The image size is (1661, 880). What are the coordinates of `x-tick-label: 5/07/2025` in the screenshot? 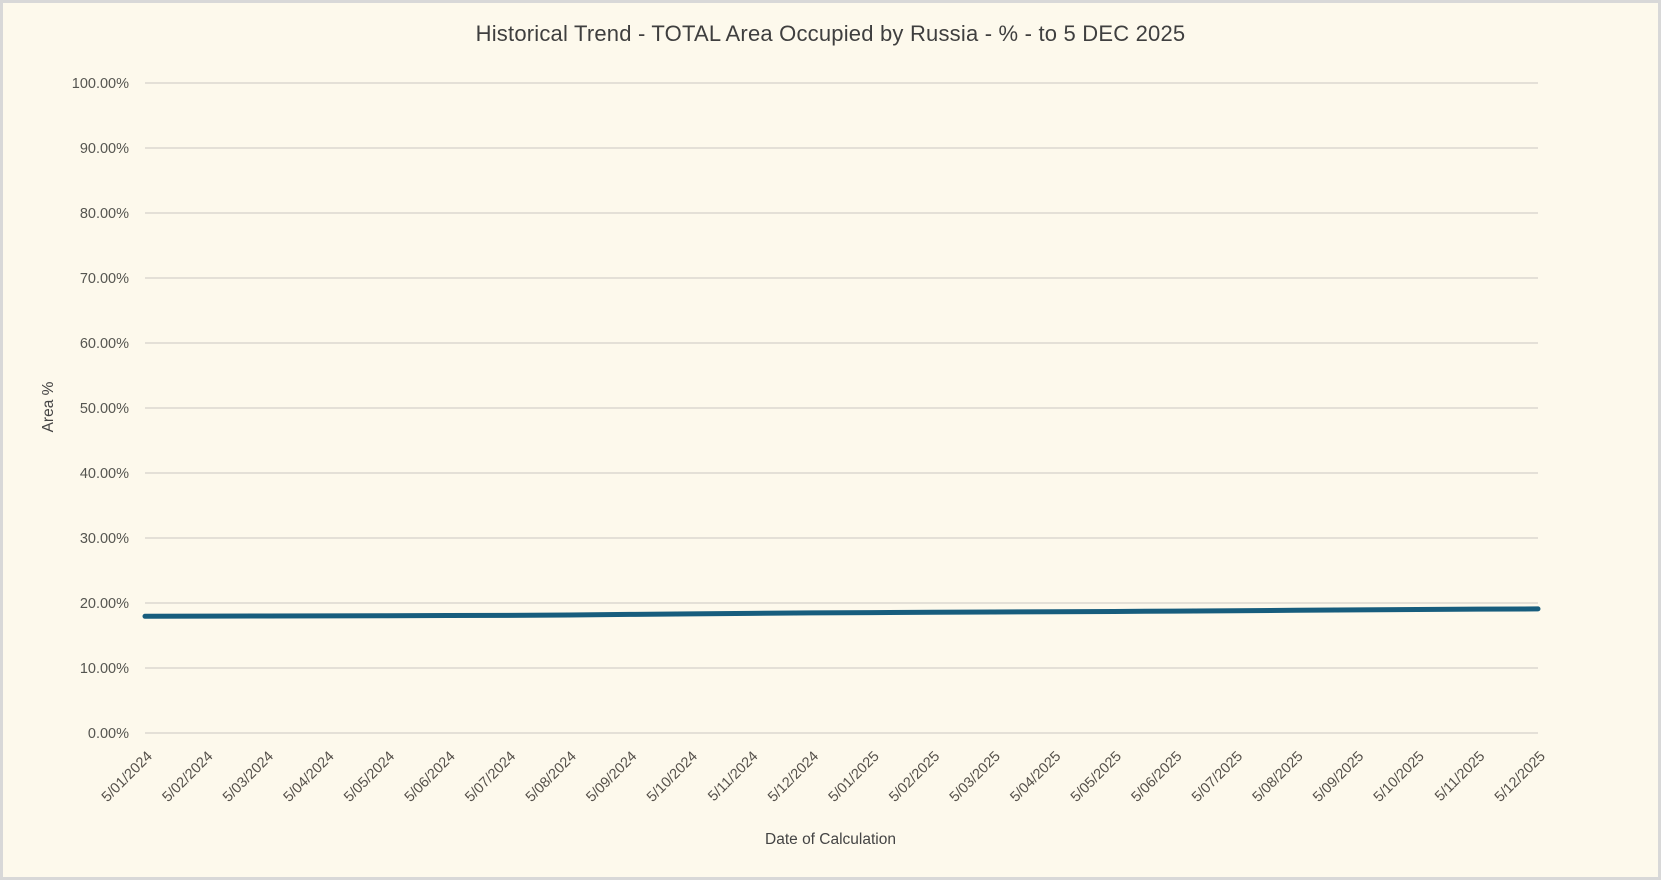 It's located at (1217, 777).